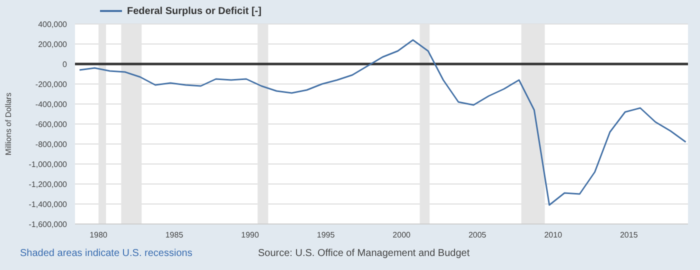 The height and width of the screenshot is (270, 700). Describe the element at coordinates (553, 235) in the screenshot. I see `x-tick-label: 2010` at that location.